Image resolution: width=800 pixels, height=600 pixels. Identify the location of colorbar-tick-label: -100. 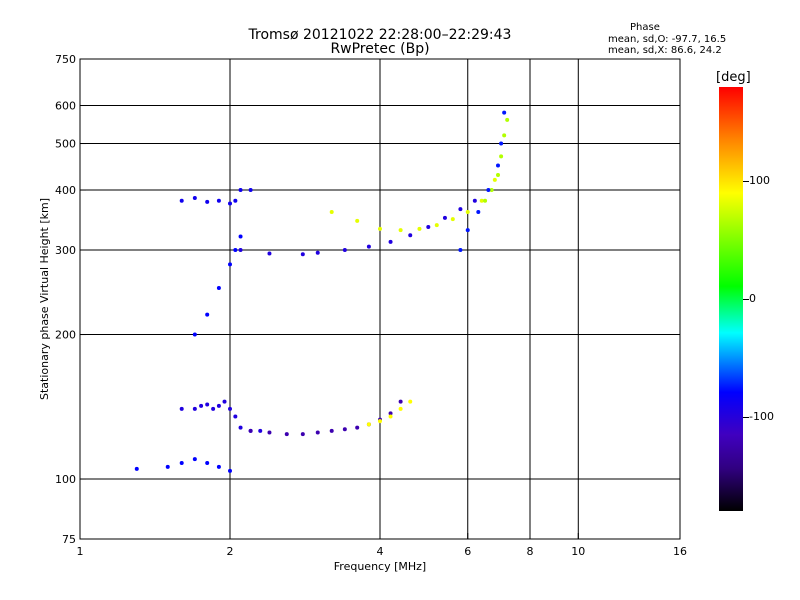
(761, 416).